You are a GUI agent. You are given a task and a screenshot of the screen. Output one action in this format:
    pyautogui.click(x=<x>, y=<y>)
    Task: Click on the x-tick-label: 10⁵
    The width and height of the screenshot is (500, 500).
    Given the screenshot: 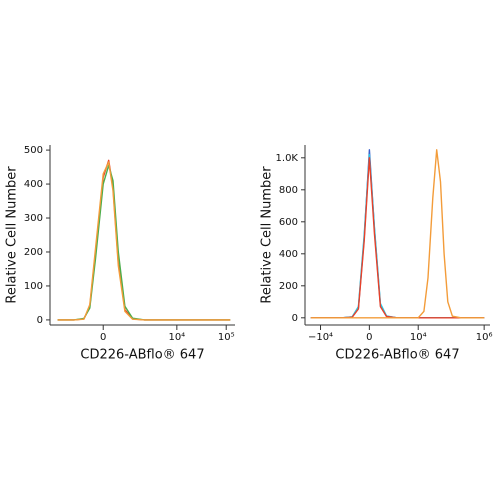 What is the action you would take?
    pyautogui.click(x=226, y=337)
    